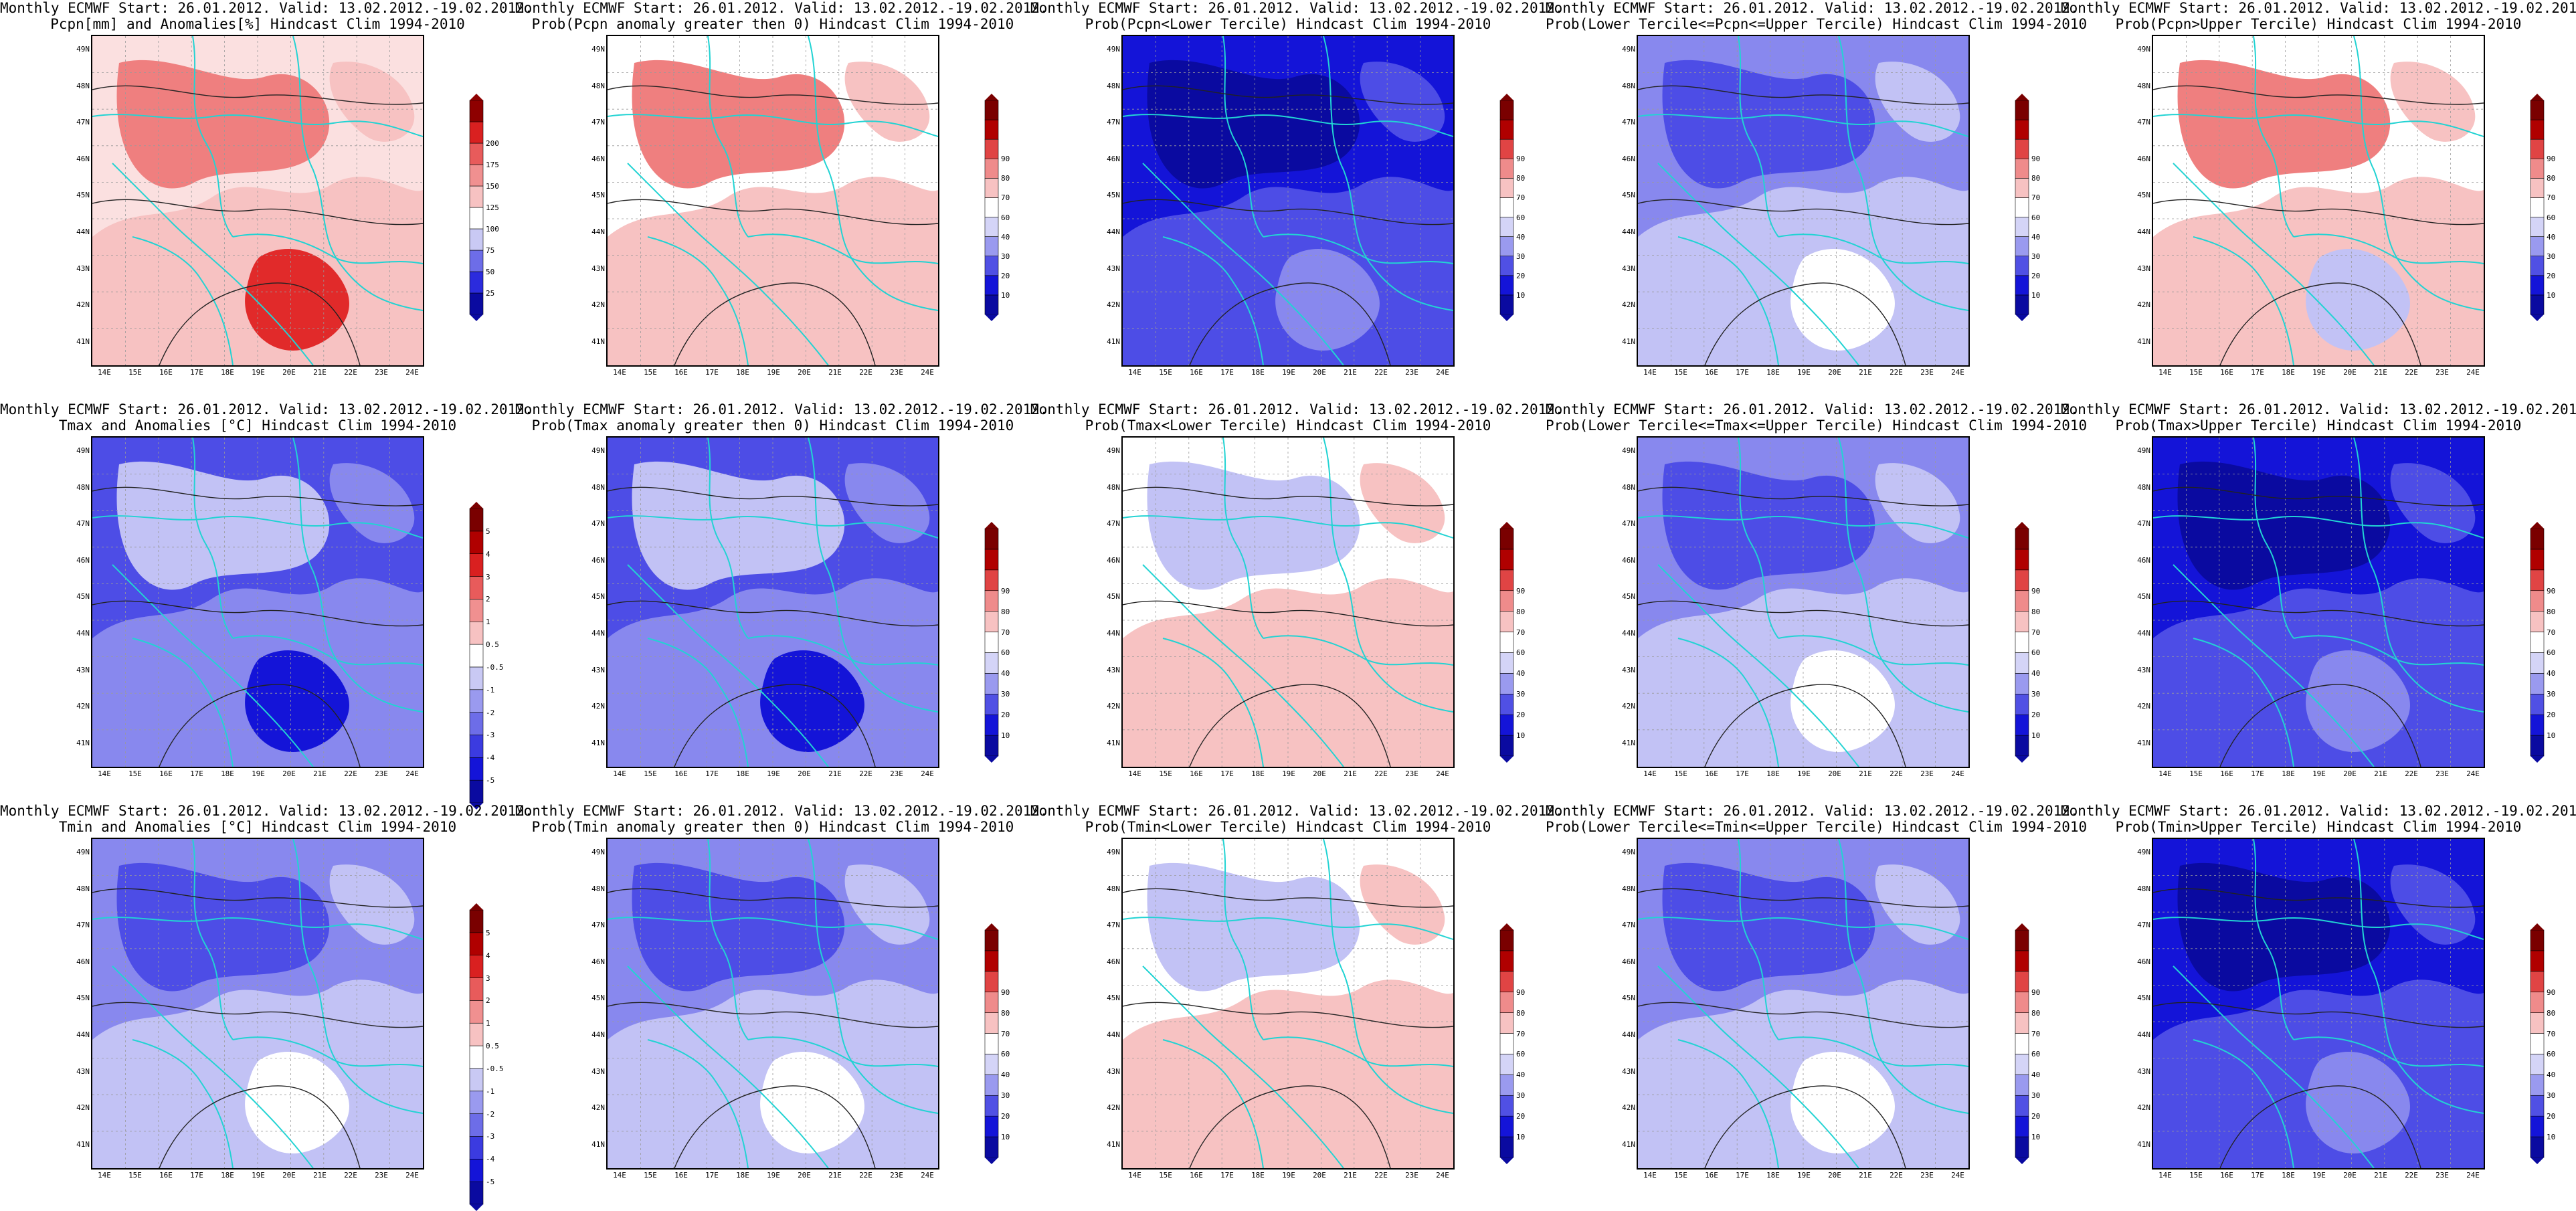  What do you see at coordinates (1005, 198) in the screenshot?
I see `color-bar-label: 70` at bounding box center [1005, 198].